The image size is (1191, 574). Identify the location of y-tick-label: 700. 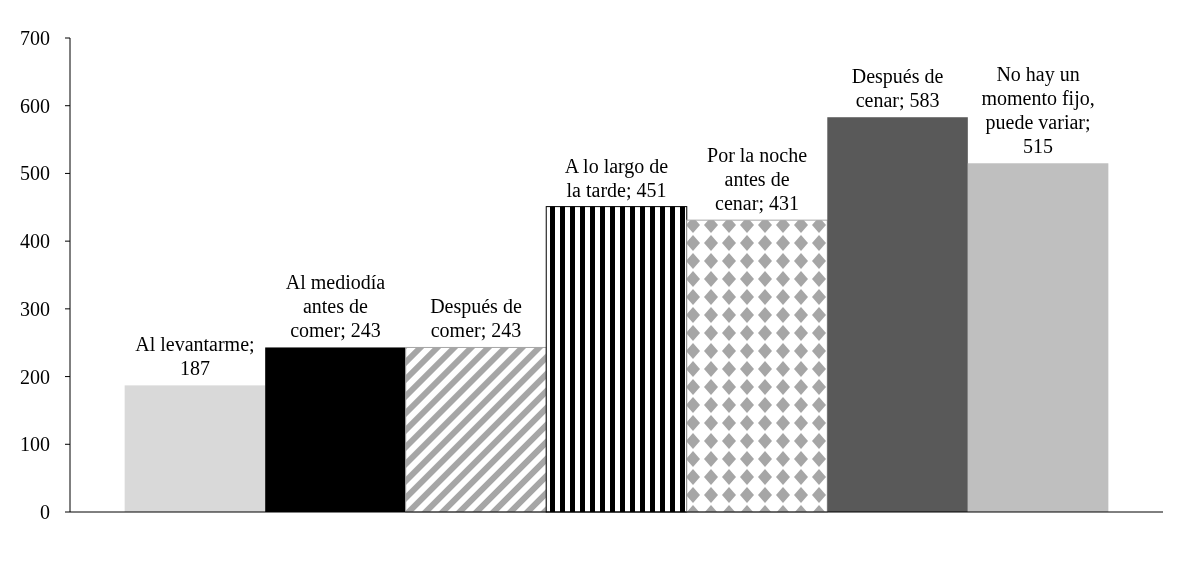
(35, 38).